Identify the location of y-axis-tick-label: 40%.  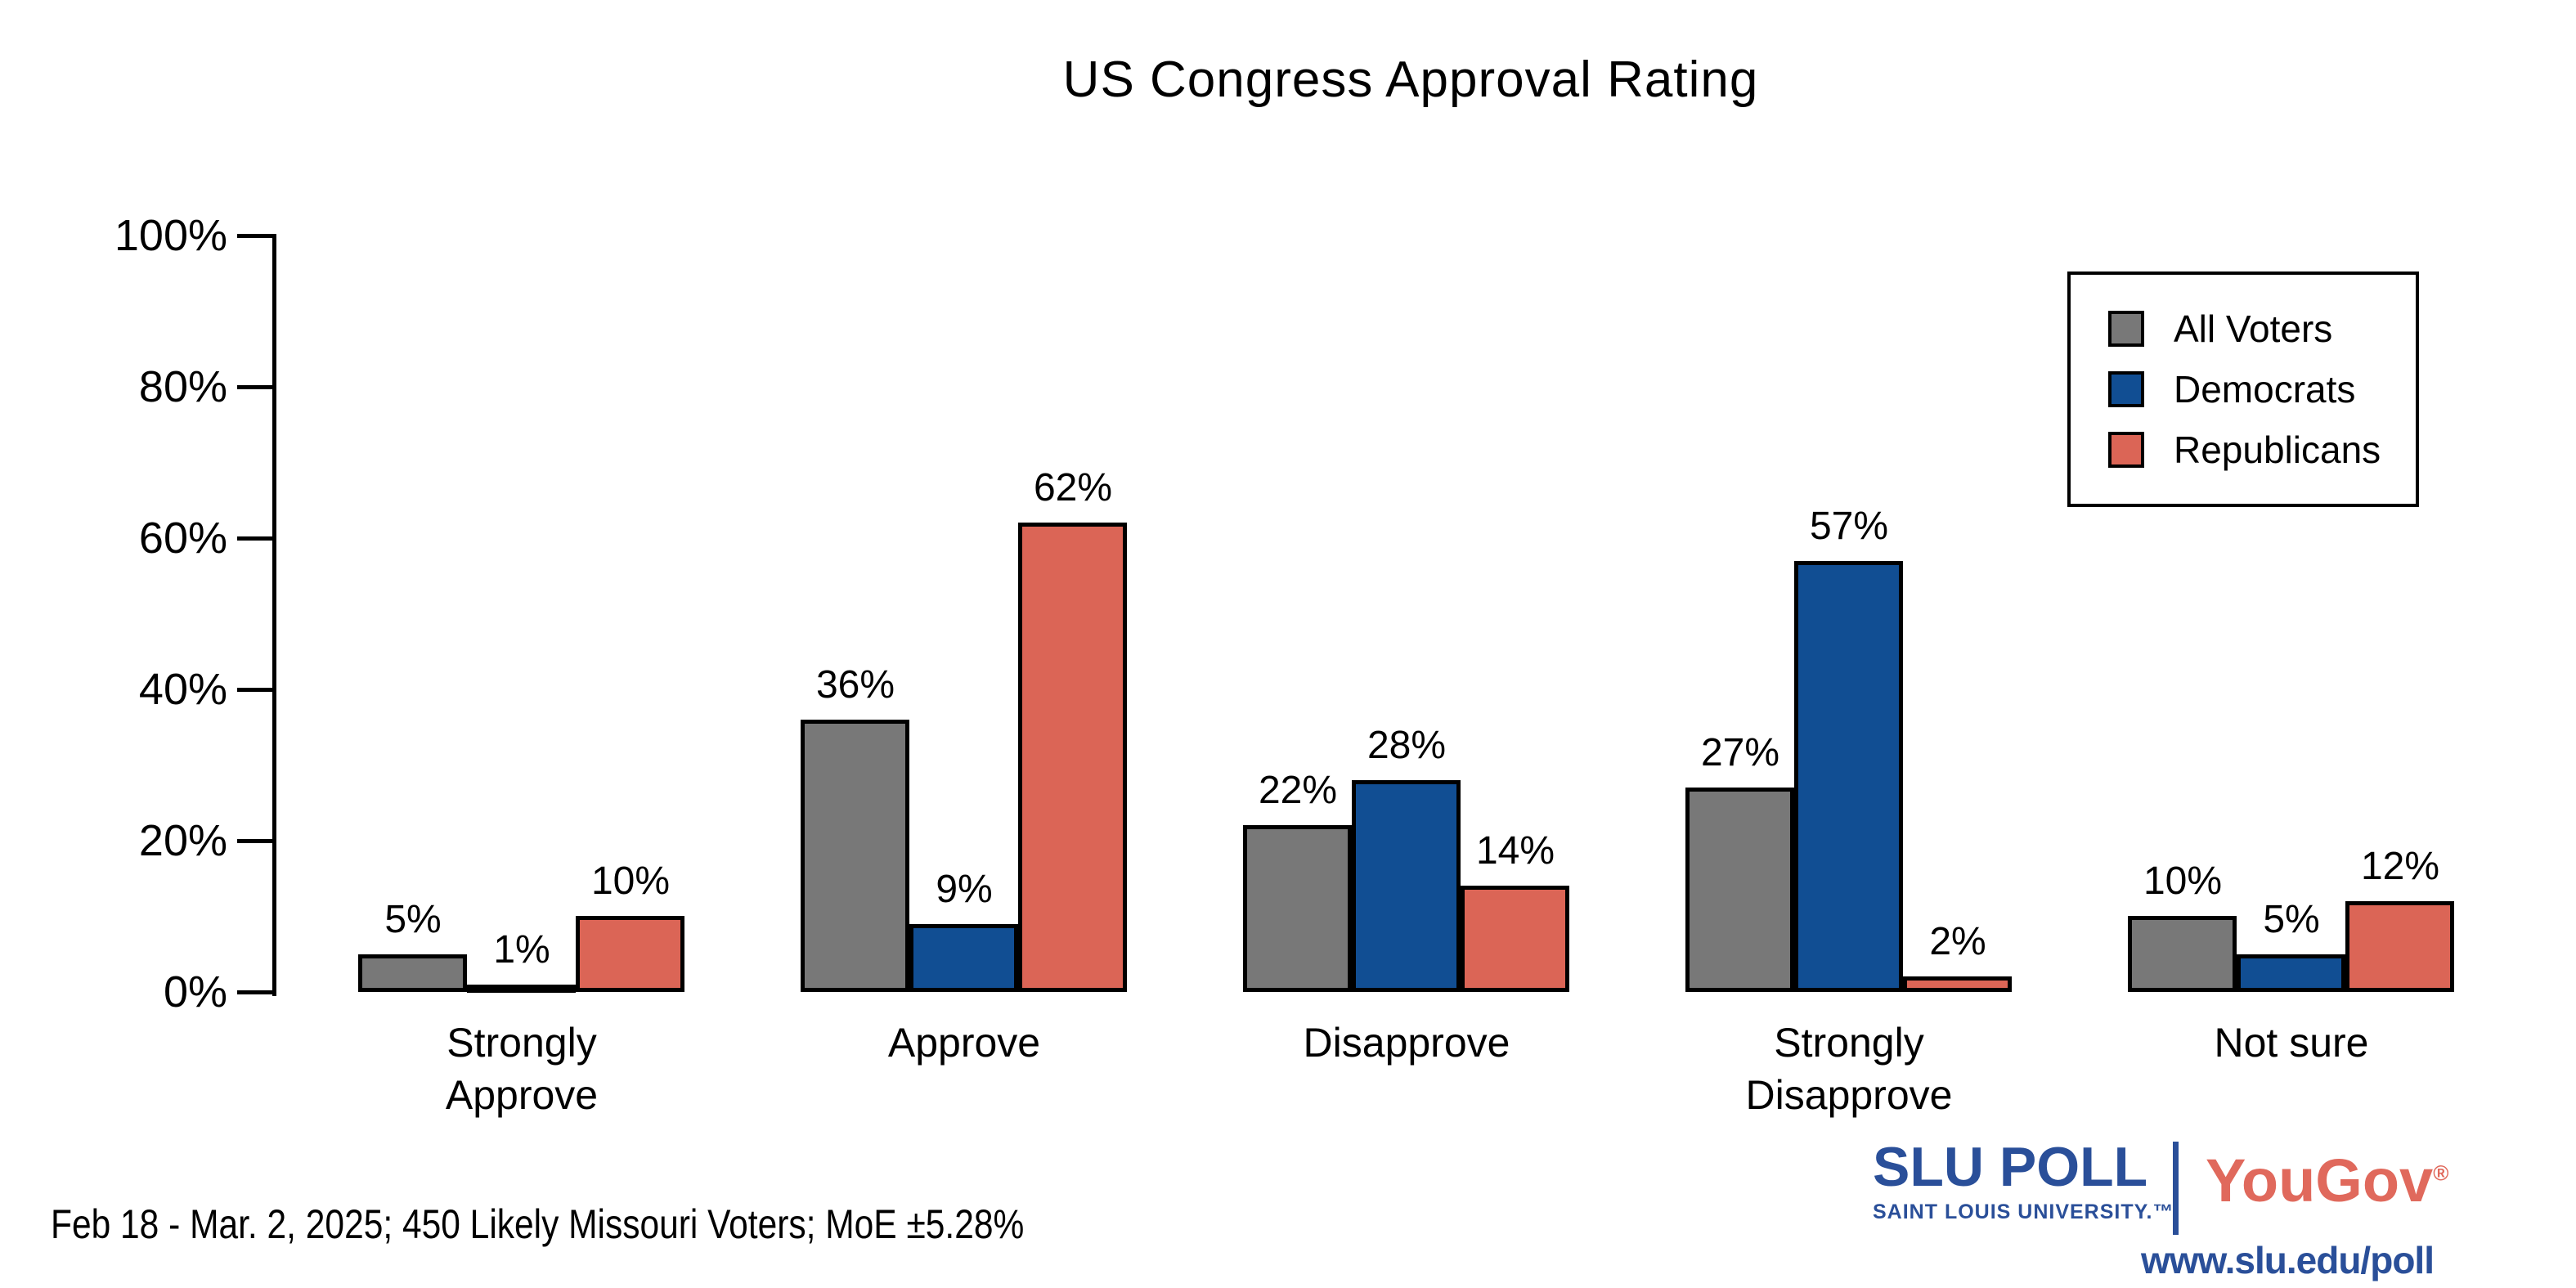
(182, 689).